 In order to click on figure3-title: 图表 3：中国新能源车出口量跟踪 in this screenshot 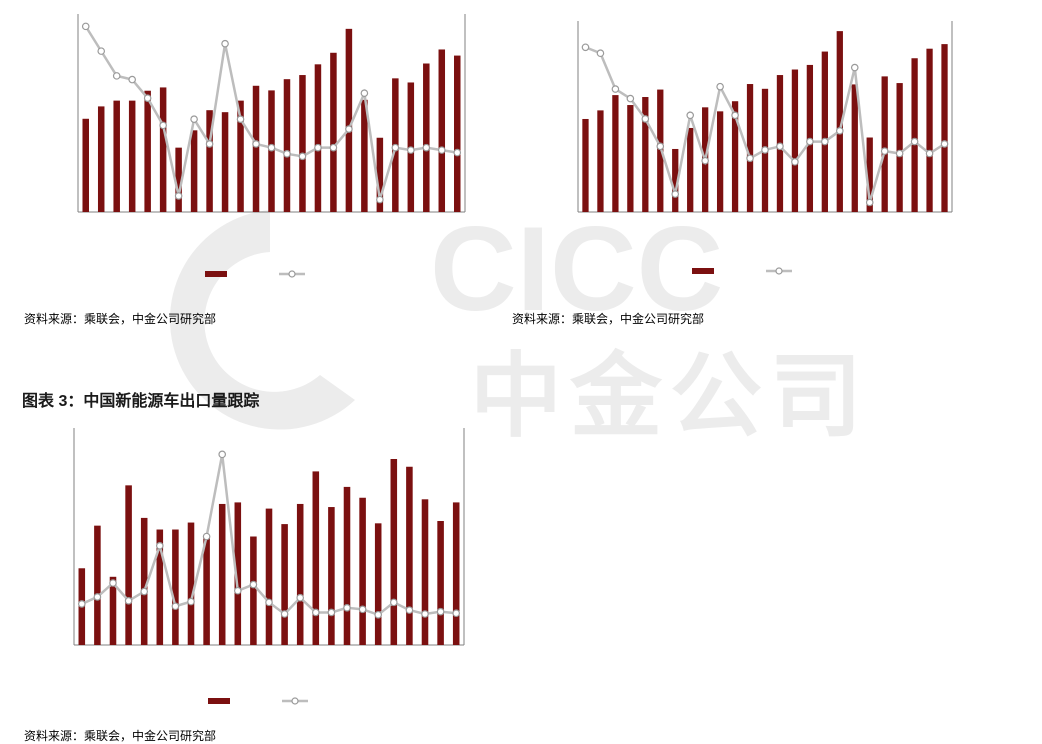, I will do `click(141, 401)`.